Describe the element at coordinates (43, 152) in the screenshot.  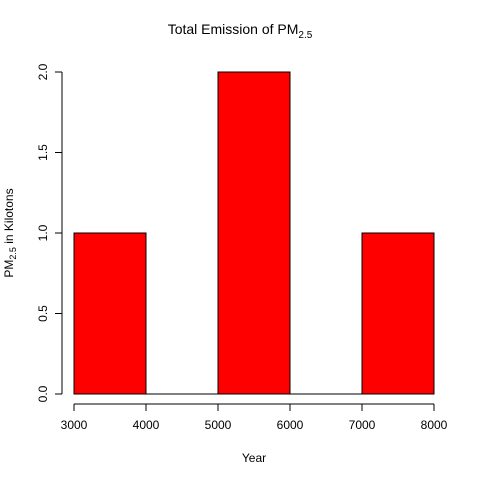
I see `y-tick-label-1.5: 1.5` at that location.